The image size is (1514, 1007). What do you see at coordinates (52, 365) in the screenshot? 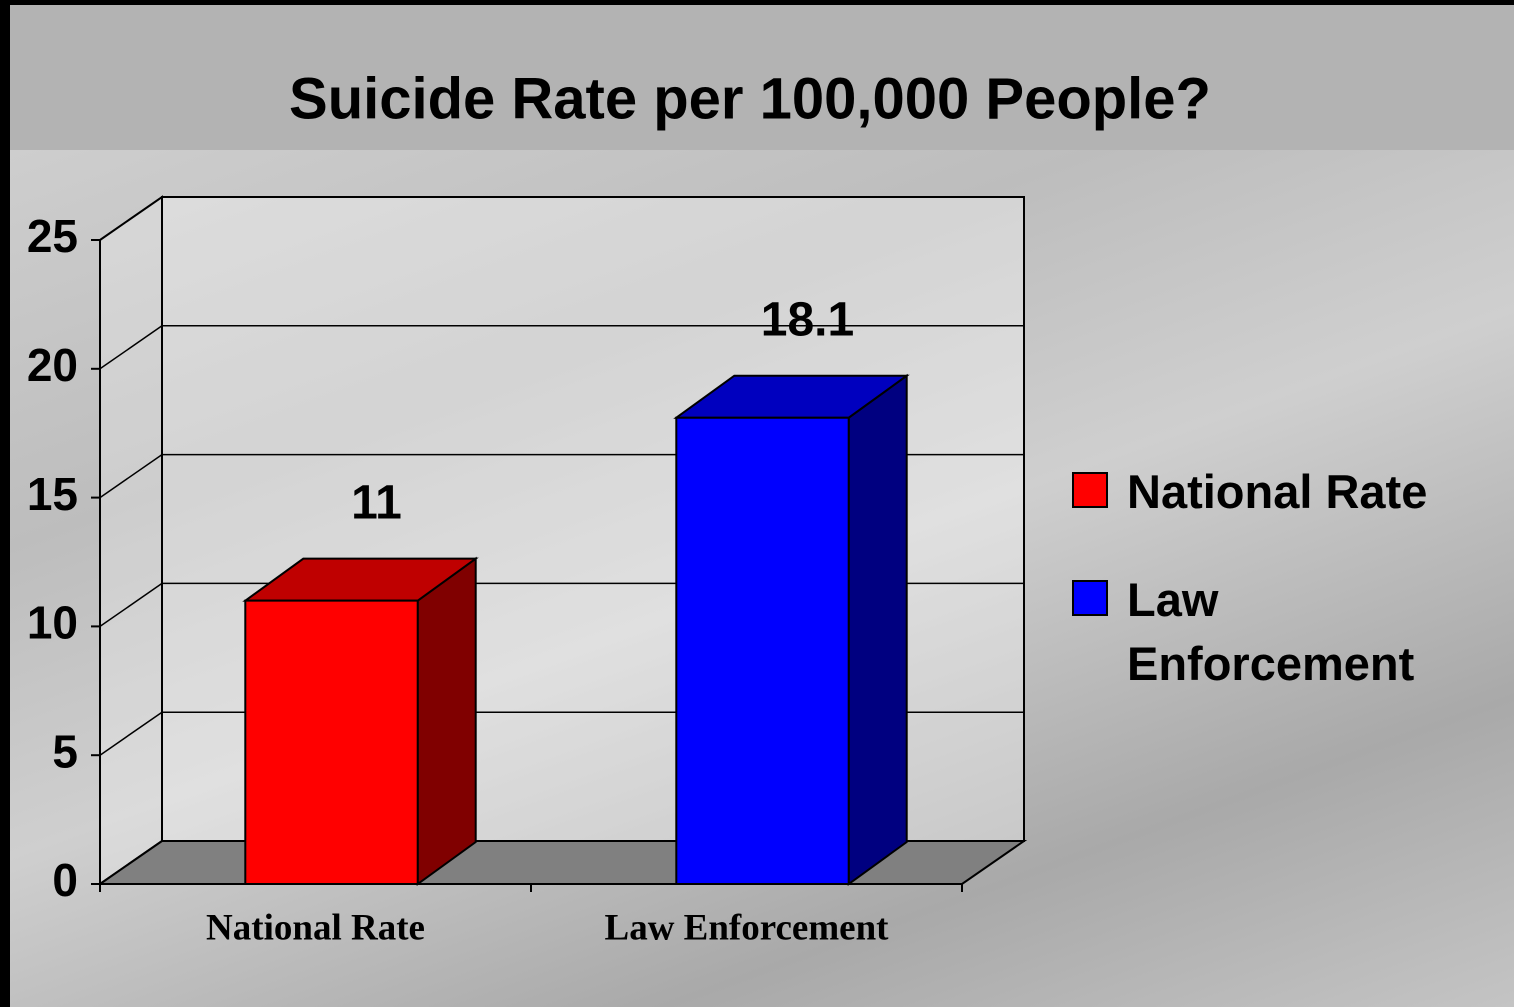
I see `y-tick-label: 20` at bounding box center [52, 365].